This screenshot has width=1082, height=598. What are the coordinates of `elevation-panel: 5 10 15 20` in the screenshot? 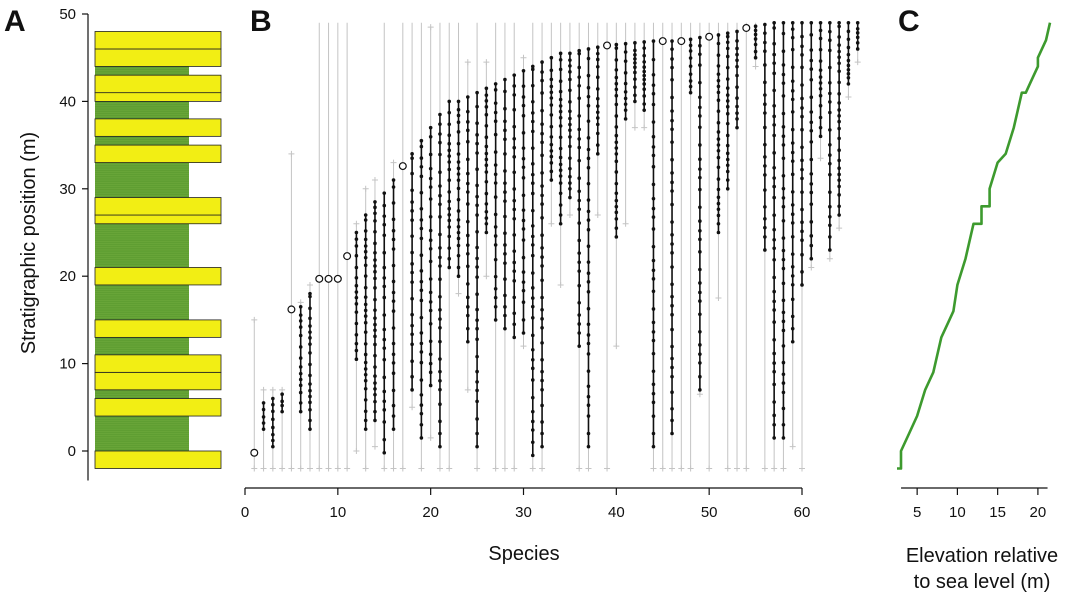 It's located at (974, 271).